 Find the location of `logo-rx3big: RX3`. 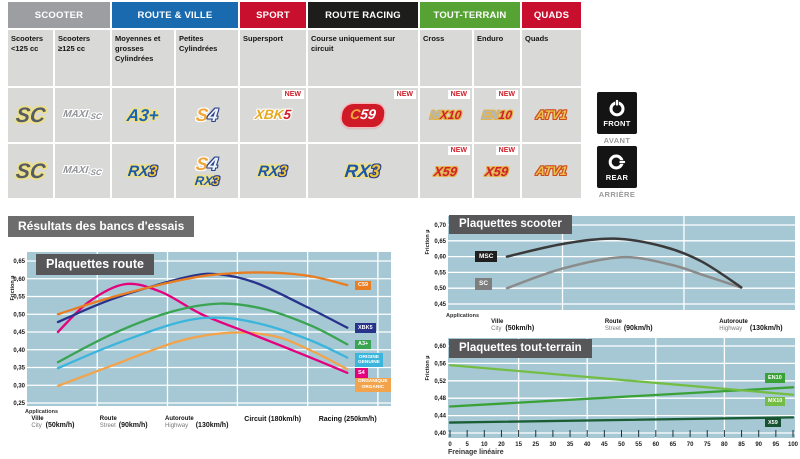

logo-rx3big: RX3 is located at coordinates (363, 171).